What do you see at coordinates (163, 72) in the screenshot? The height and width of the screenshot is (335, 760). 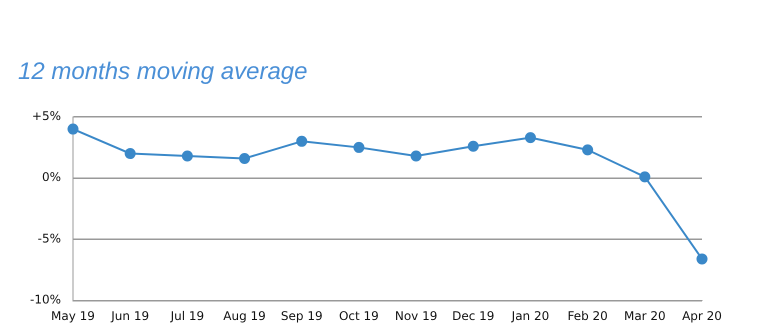 I see `chart-title: 12 months moving average` at bounding box center [163, 72].